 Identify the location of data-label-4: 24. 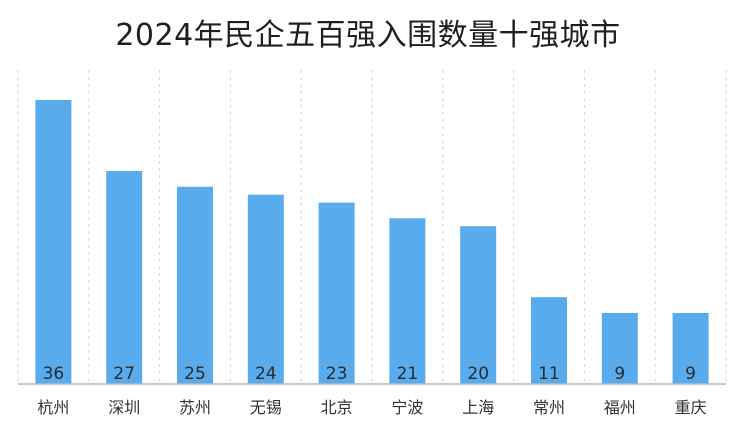
(266, 374).